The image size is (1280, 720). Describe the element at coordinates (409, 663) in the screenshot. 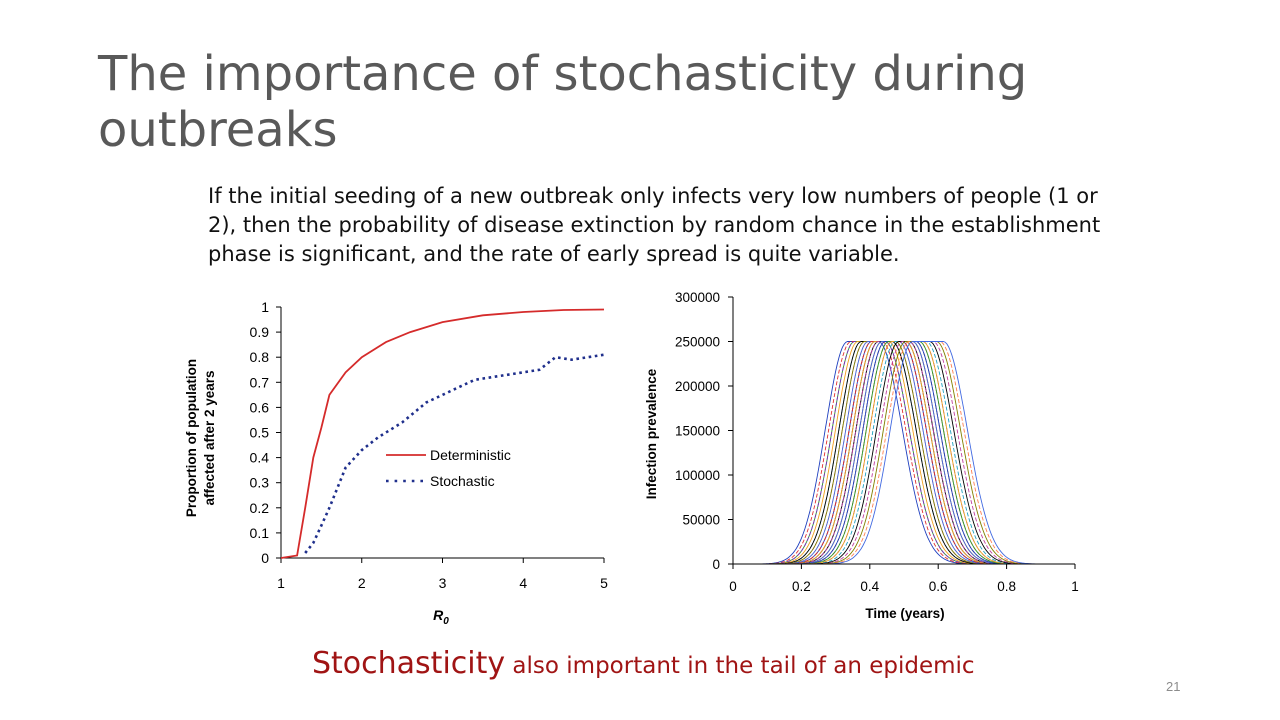

I see `tail-note-emphasis: Stochasticity` at that location.